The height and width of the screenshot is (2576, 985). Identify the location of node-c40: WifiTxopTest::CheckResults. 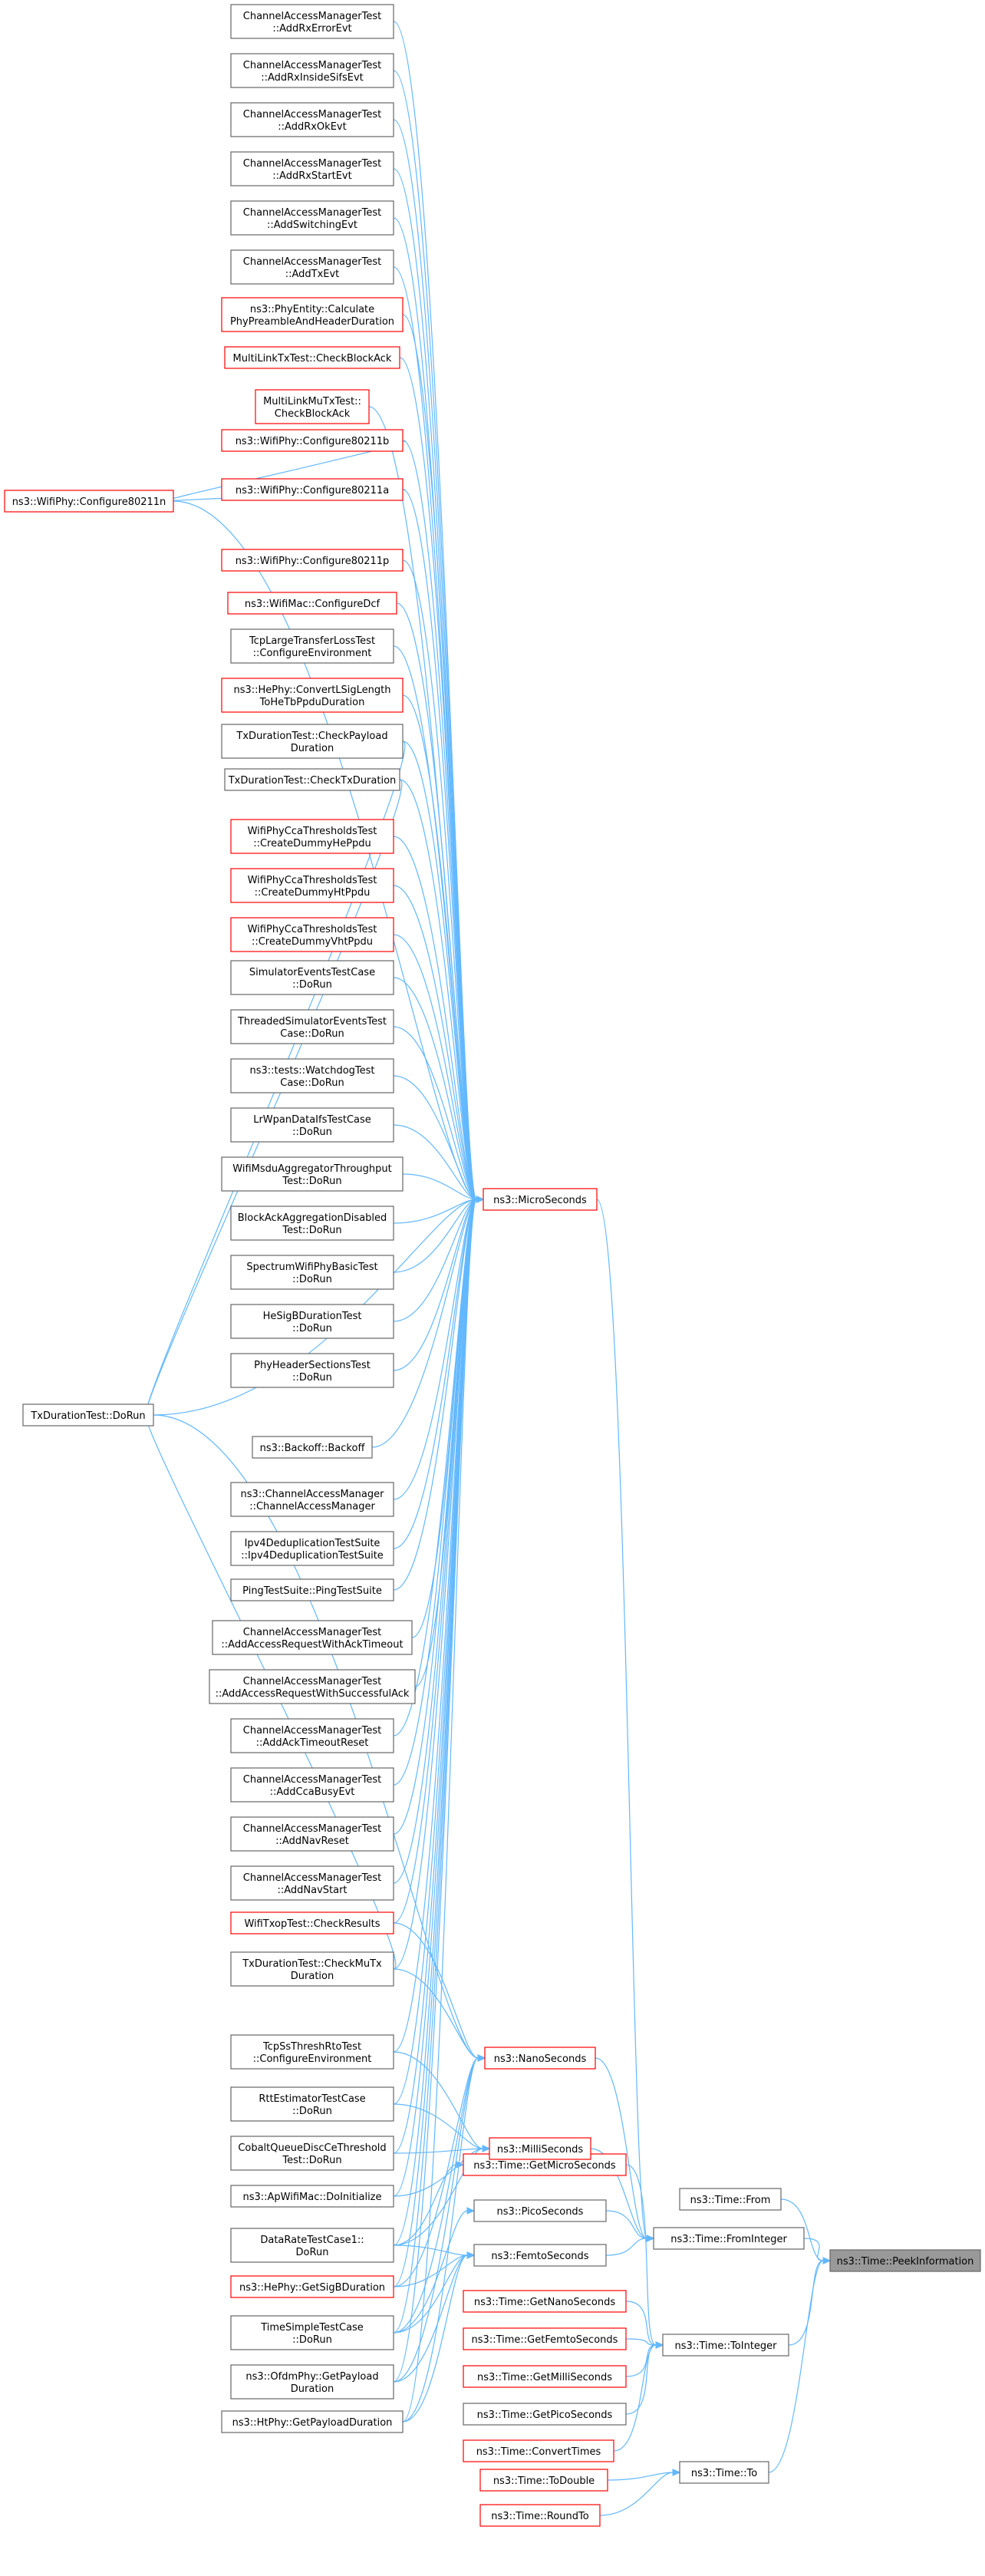
(312, 1922).